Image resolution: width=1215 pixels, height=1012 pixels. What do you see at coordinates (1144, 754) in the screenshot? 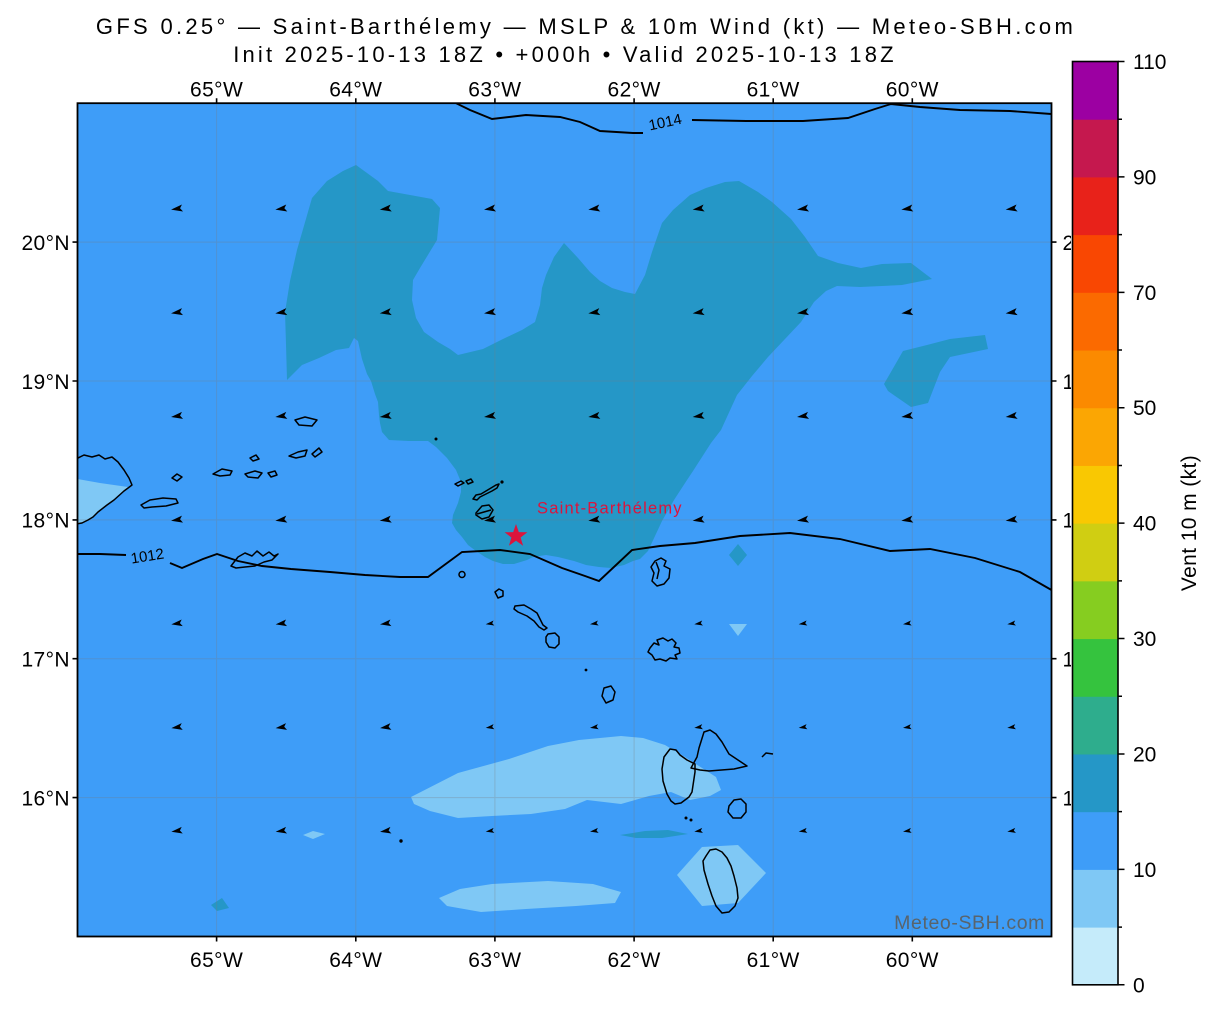
I see `svg-text: 20` at bounding box center [1144, 754].